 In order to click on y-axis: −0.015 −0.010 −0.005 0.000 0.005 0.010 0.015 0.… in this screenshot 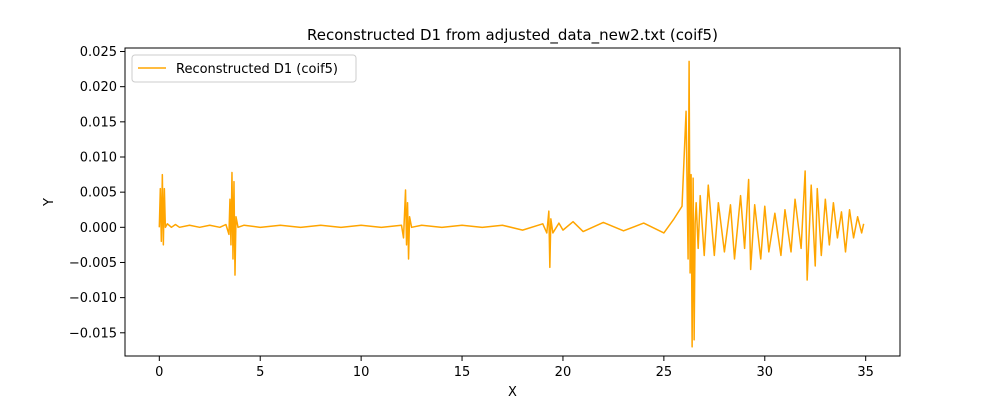, I will do `click(97, 193)`.